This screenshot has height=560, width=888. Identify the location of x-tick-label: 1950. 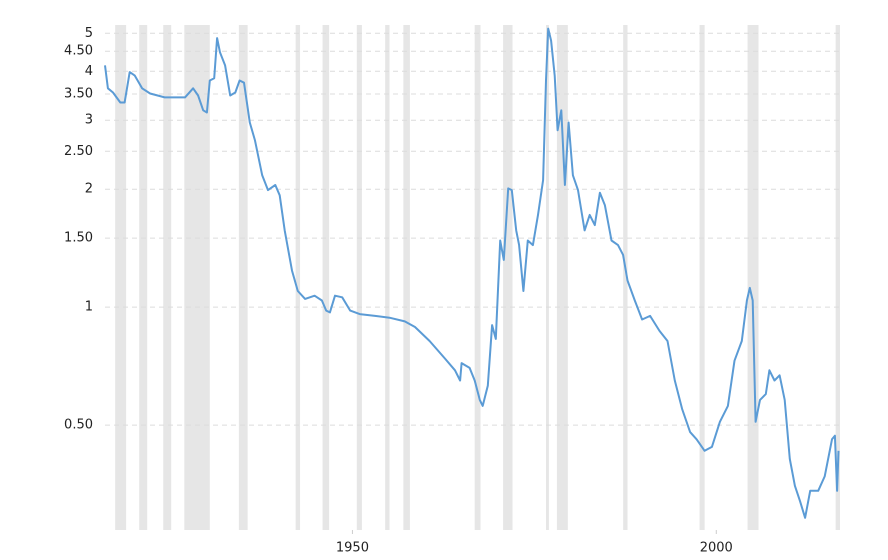
(352, 548).